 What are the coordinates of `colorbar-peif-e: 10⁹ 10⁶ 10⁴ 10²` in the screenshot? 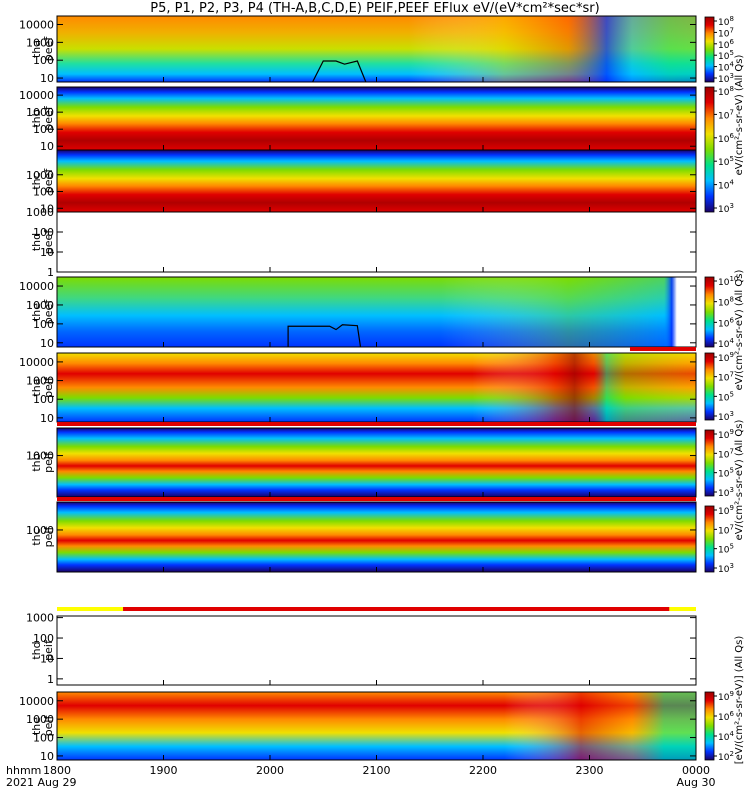 It's located at (719, 726).